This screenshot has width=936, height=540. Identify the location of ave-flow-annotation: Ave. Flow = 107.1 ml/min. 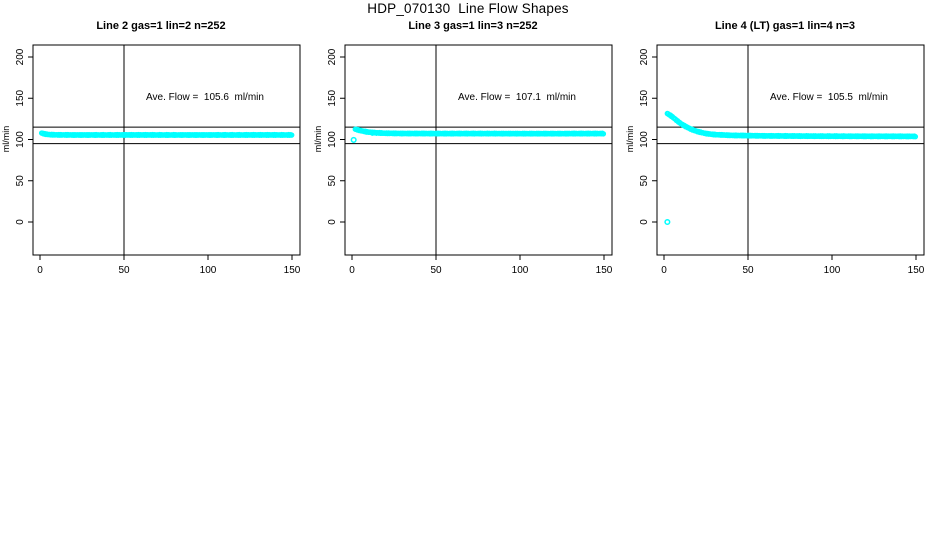
(517, 97).